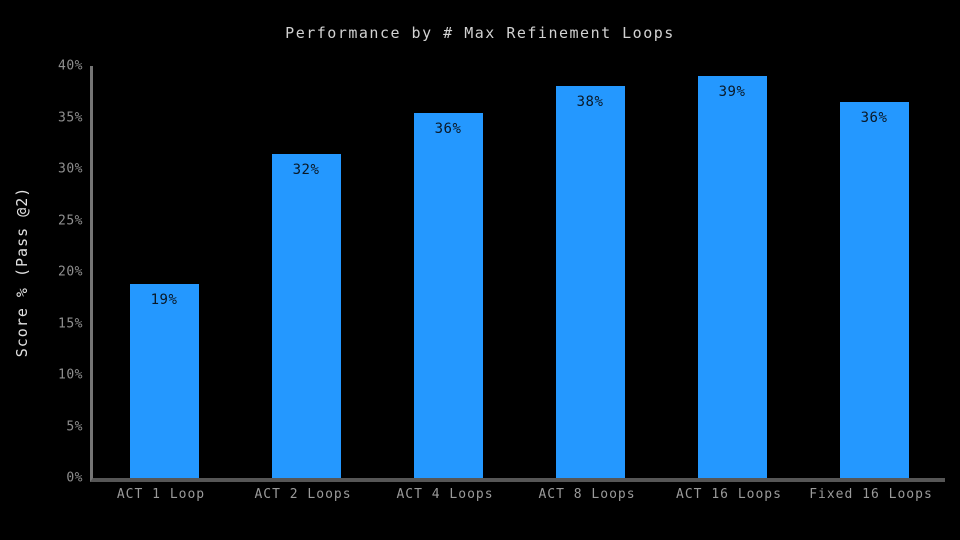 Image resolution: width=960 pixels, height=540 pixels. I want to click on y-tick-label: 0%, so click(74, 478).